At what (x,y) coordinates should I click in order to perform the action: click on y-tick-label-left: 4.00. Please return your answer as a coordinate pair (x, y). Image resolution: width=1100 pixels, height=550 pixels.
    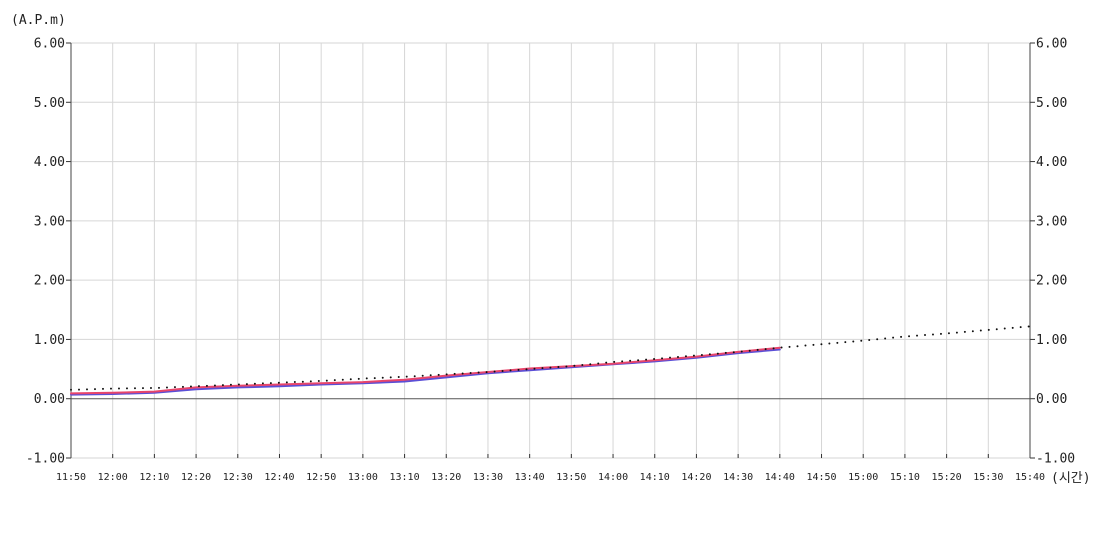
    Looking at the image, I should click on (49, 162).